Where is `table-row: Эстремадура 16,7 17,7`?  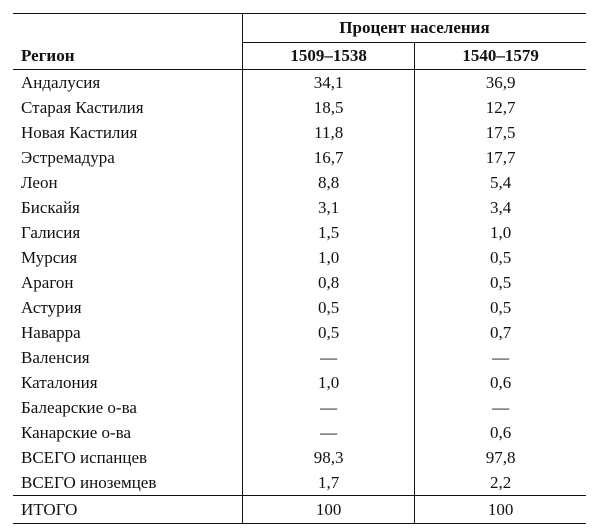 table-row: Эстремадура 16,7 17,7 is located at coordinates (299, 157).